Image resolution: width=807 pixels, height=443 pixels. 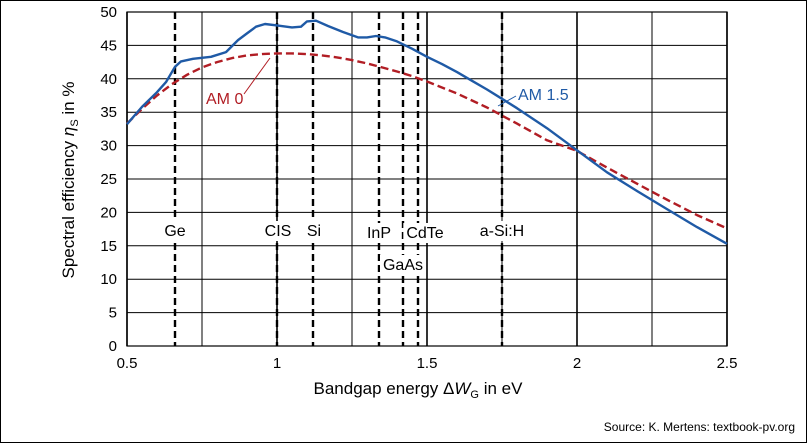 What do you see at coordinates (543, 95) in the screenshot?
I see `series-label-am15: AM 1.5` at bounding box center [543, 95].